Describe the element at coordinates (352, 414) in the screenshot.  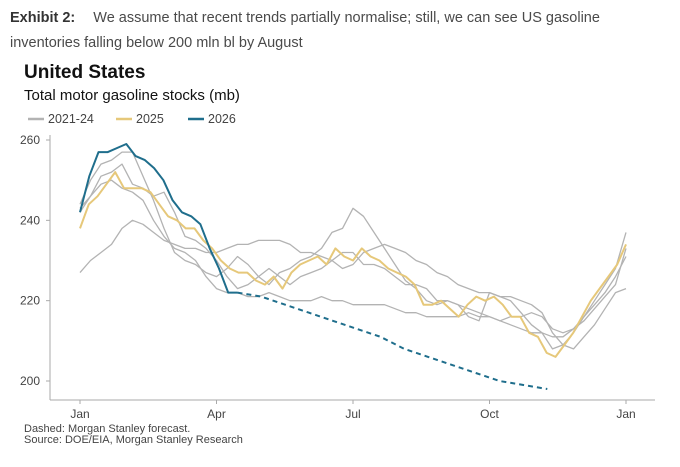
I see `x-tick-label: Jul` at that location.